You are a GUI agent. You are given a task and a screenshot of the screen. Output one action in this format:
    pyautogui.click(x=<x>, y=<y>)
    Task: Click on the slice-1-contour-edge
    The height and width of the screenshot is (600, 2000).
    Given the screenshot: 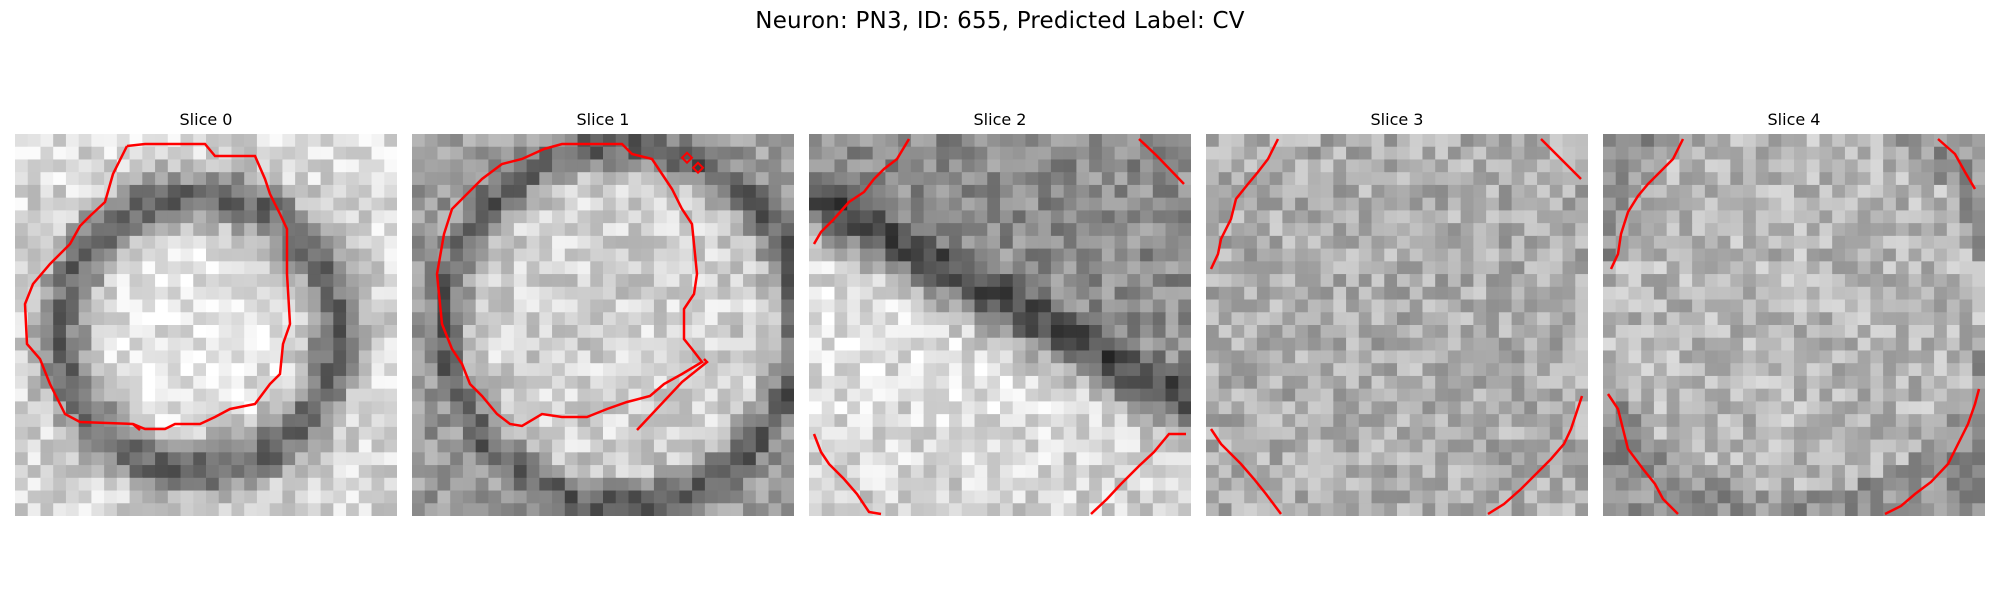 What is the action you would take?
    pyautogui.click(x=672, y=394)
    